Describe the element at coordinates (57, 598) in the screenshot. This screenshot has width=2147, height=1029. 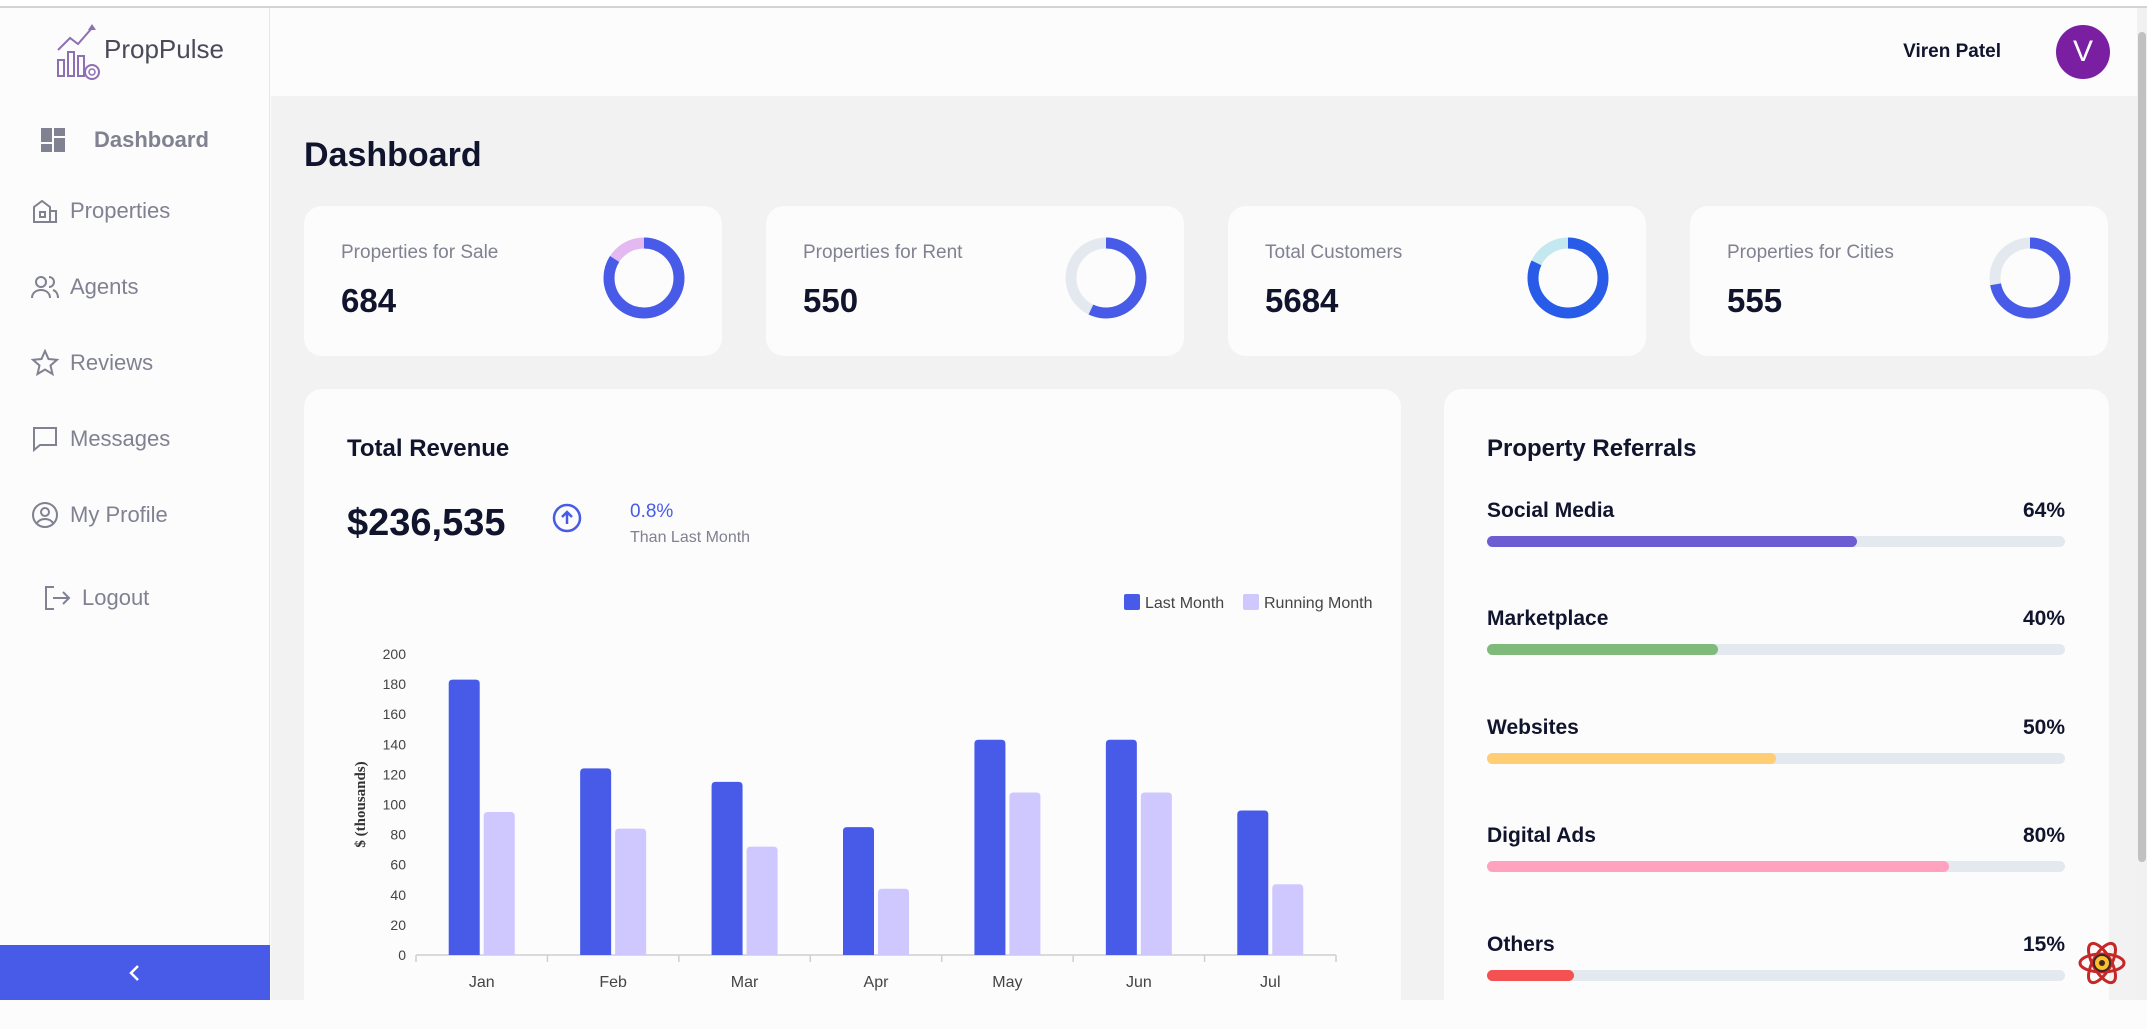
I see `logout-icon` at that location.